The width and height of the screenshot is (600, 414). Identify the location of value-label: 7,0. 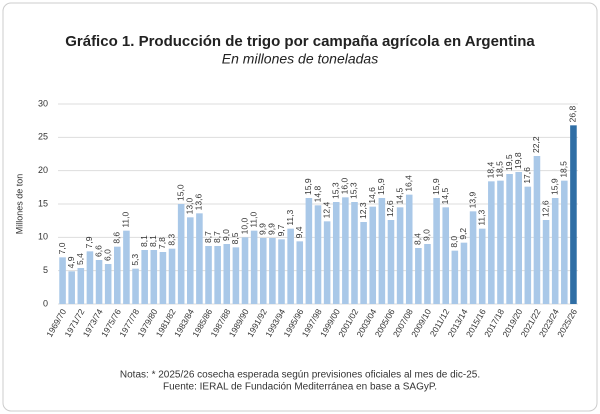
(62, 248).